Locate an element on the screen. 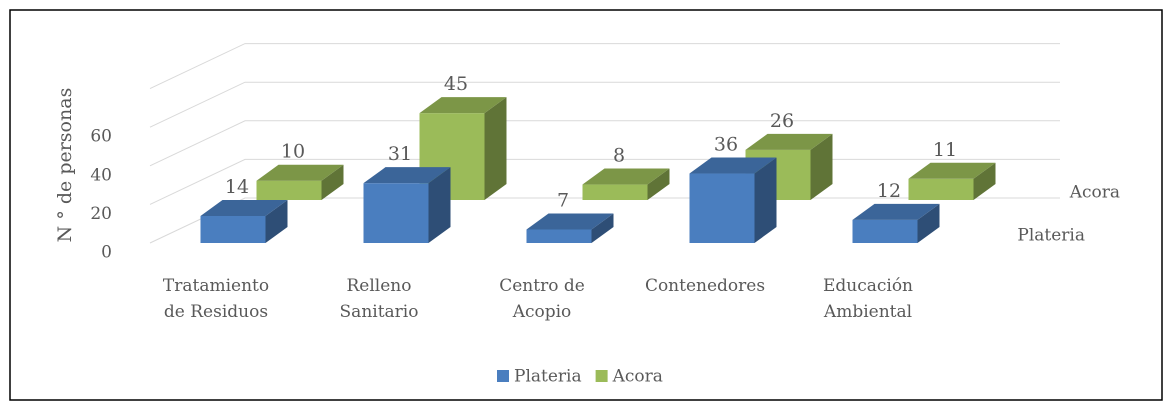  x-tick-label: Centro de Acopio is located at coordinates (542, 299).